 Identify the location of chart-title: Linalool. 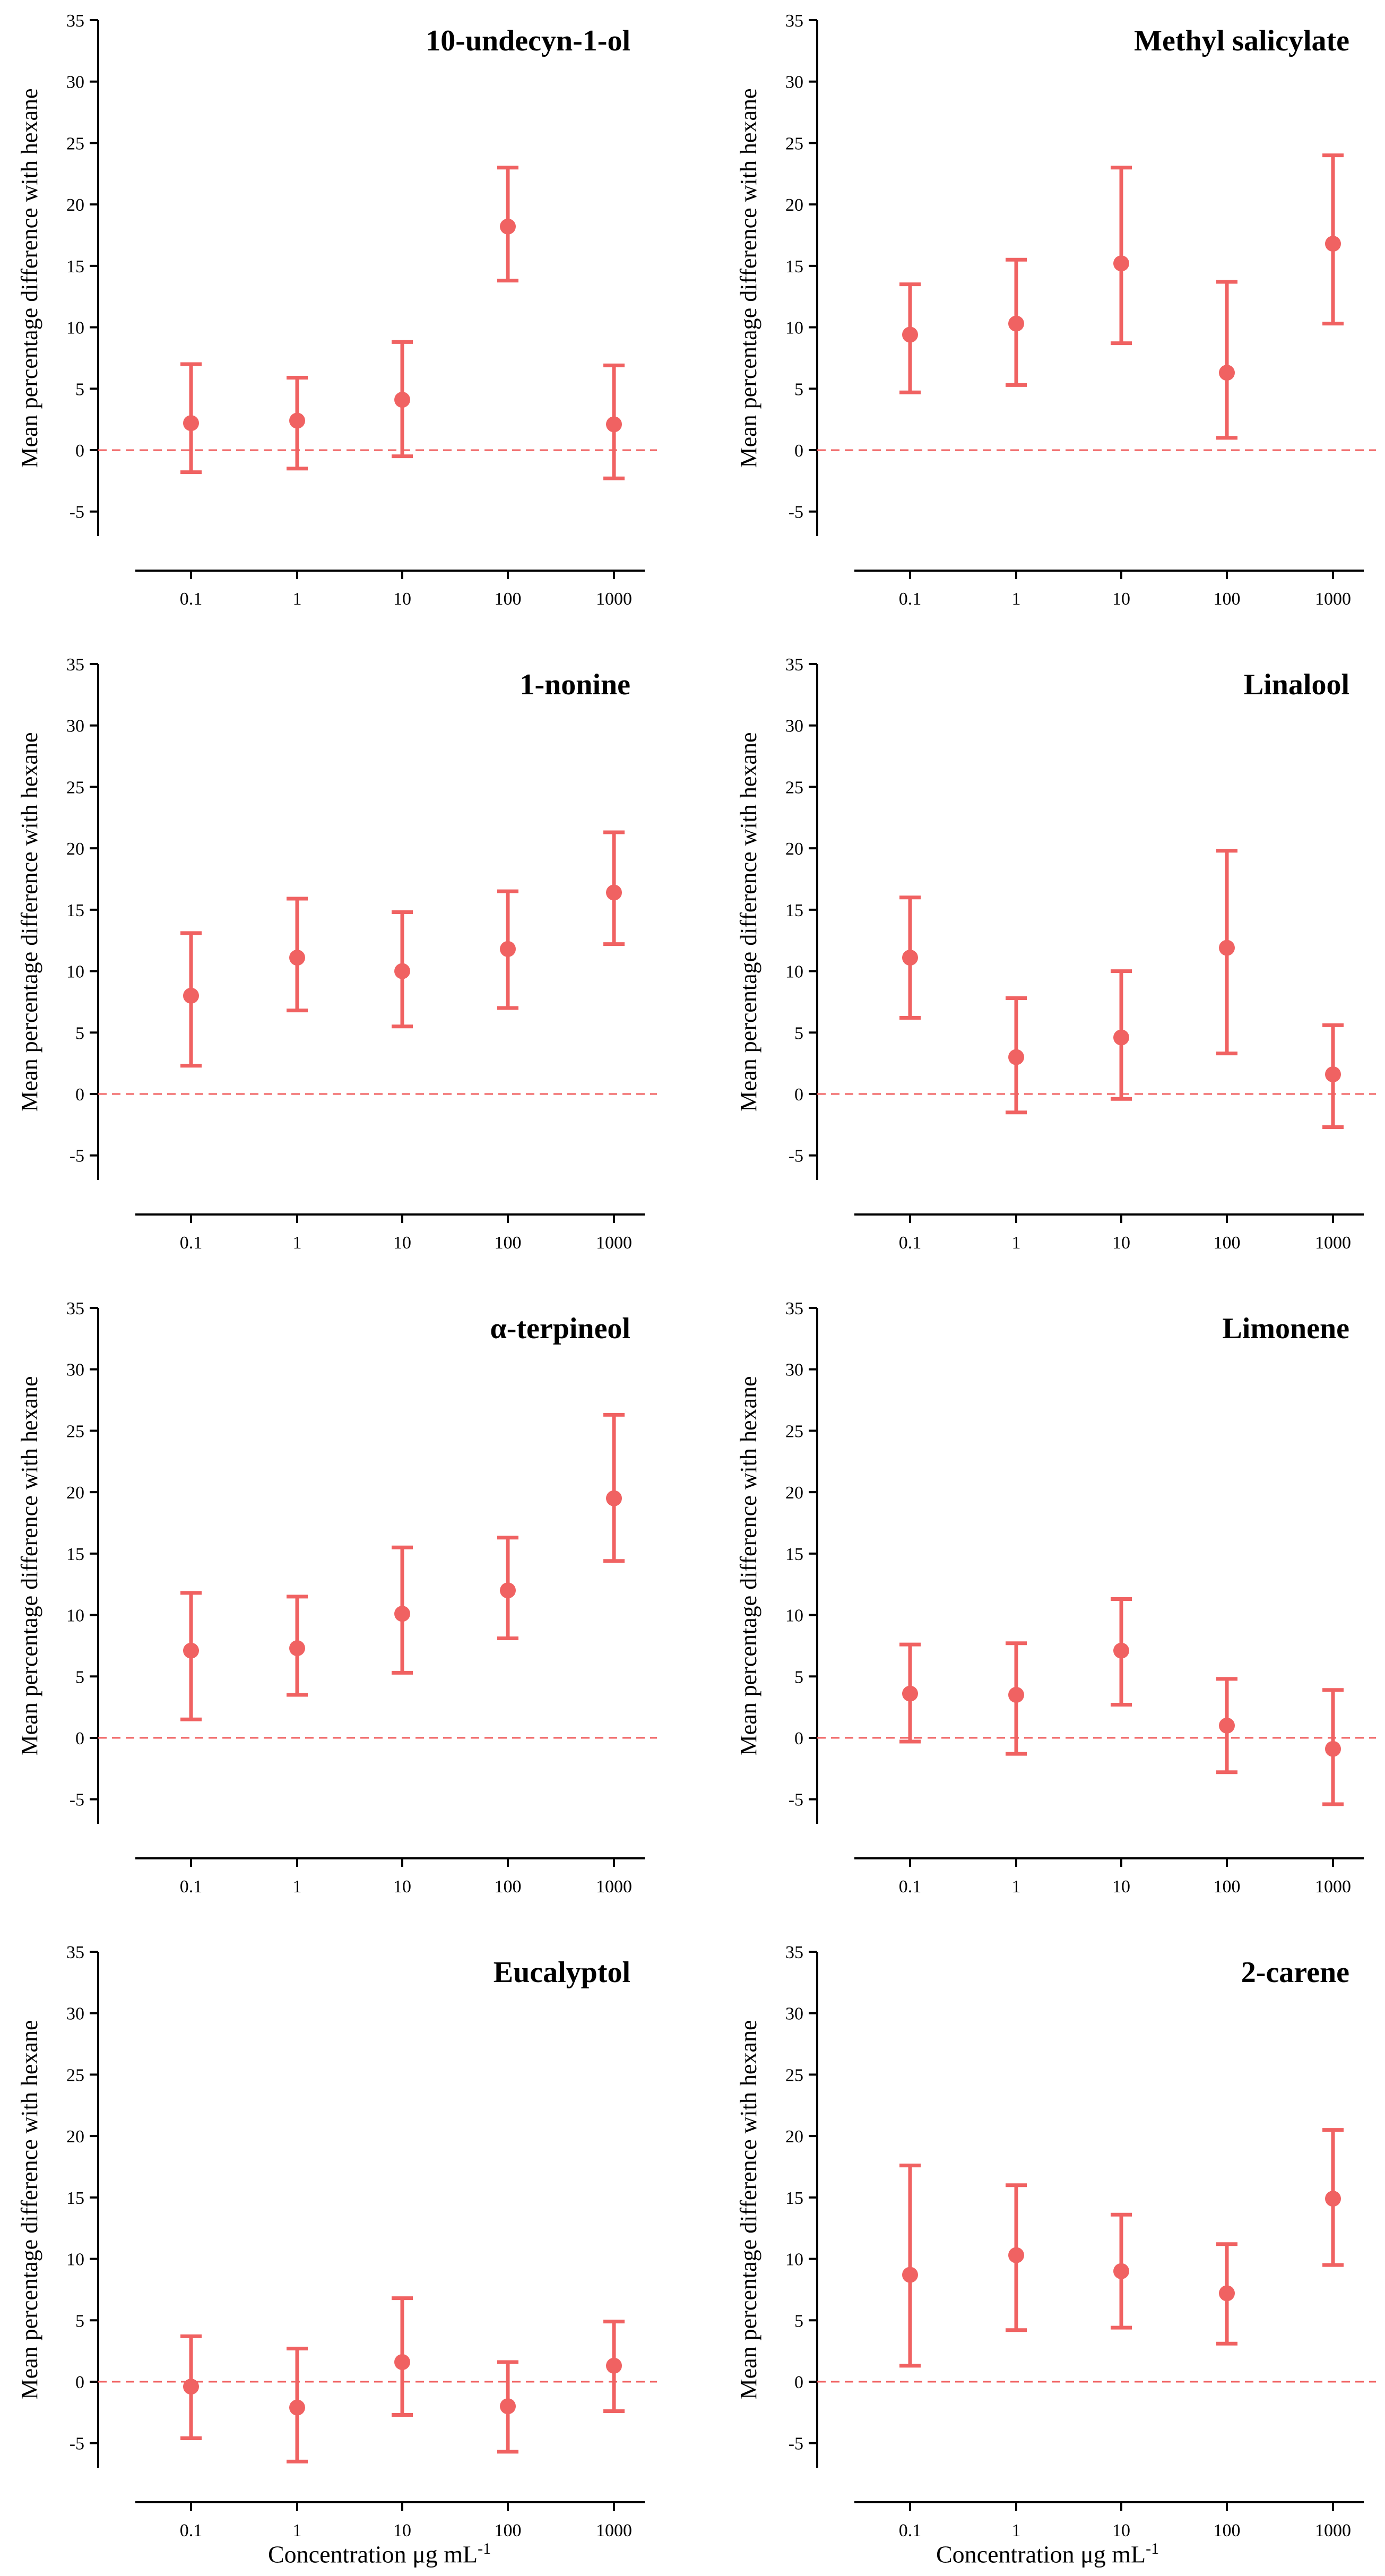
(1296, 684).